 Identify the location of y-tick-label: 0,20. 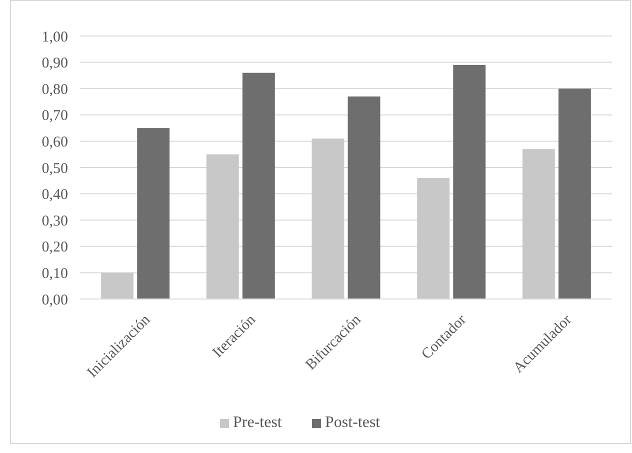
(55, 248).